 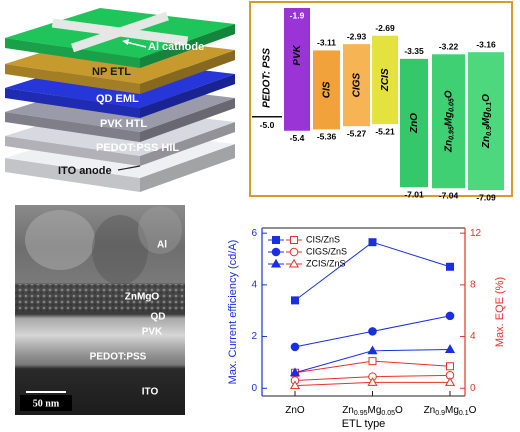 What do you see at coordinates (357, 36) in the screenshot?
I see `energy-label: -2.93` at bounding box center [357, 36].